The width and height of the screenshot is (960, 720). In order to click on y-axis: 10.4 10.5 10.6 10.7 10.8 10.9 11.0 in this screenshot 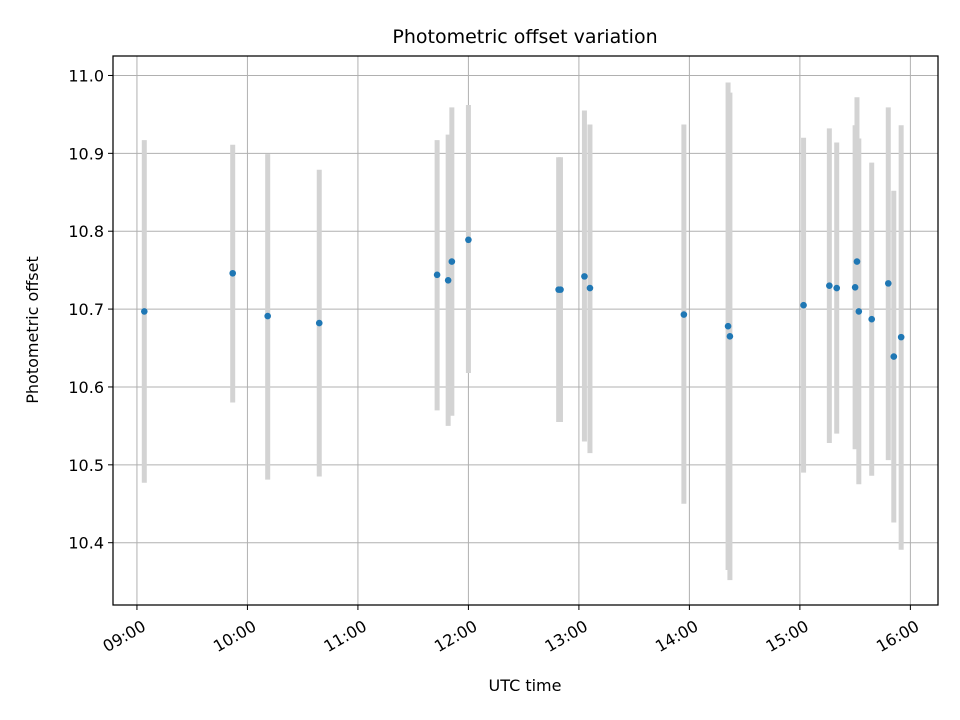, I will do `click(90, 309)`.